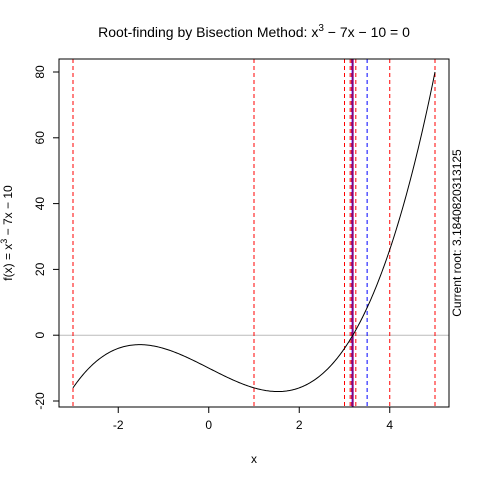 The width and height of the screenshot is (480, 480). I want to click on y-tick-label: 0, so click(40, 335).